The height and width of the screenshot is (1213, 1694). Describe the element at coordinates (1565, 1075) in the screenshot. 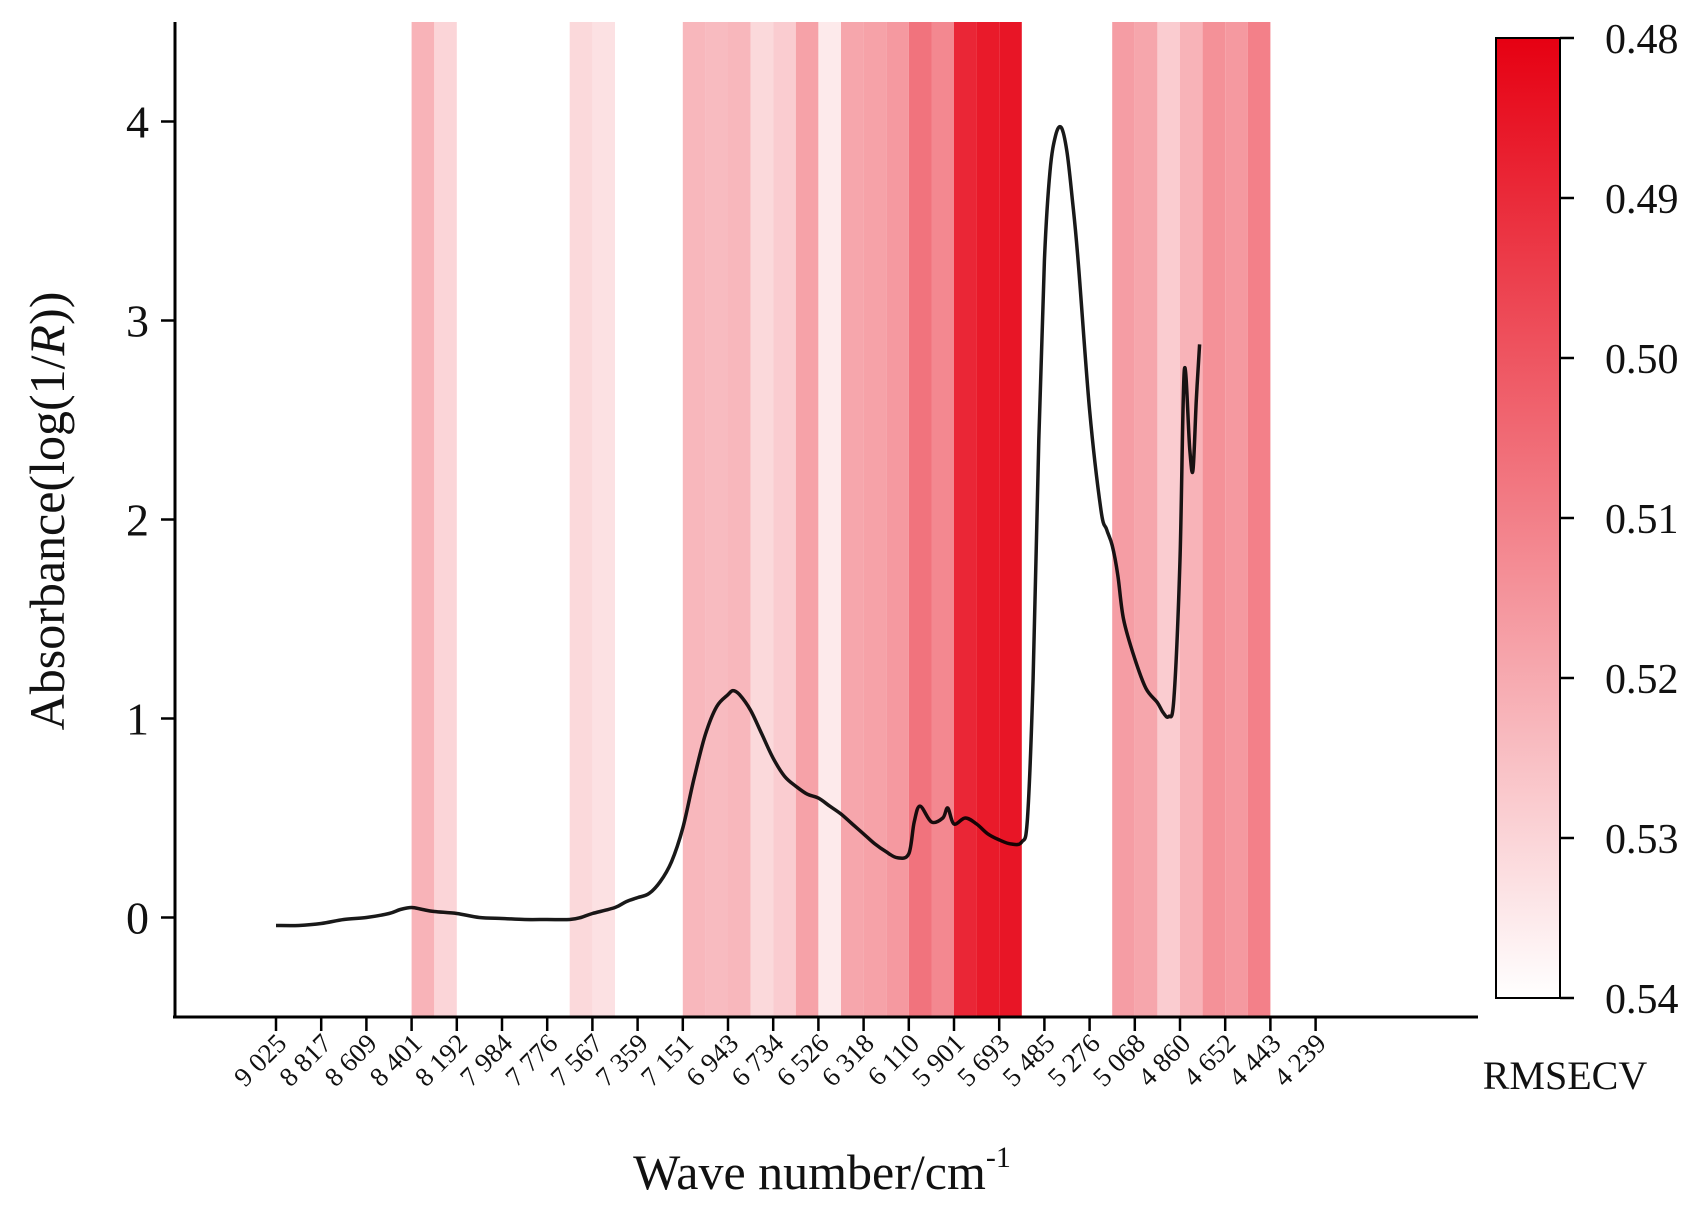

I see `colorbar-title: RMSECV` at that location.